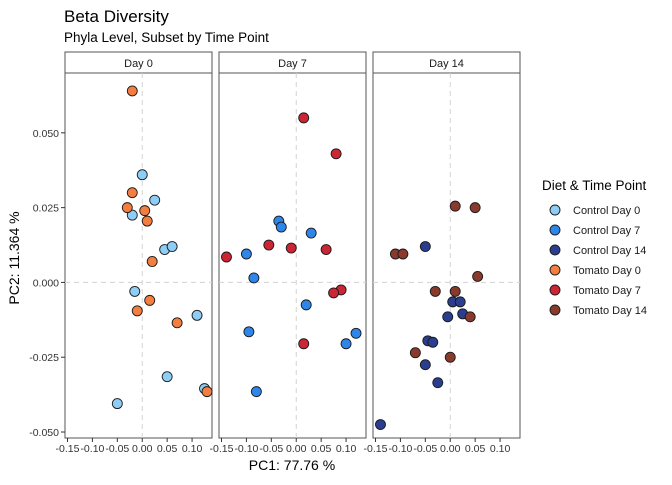  Describe the element at coordinates (607, 271) in the screenshot. I see `legend-label: Tomato Day 0` at that location.